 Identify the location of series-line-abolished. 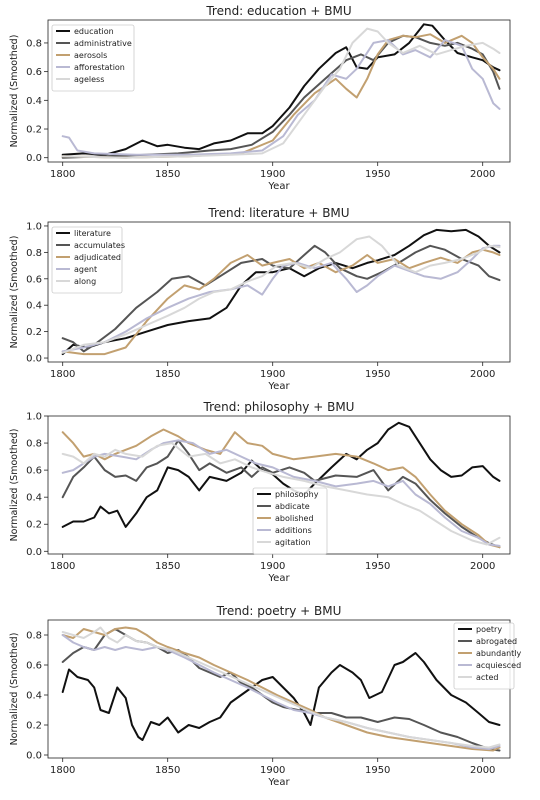
(281, 488).